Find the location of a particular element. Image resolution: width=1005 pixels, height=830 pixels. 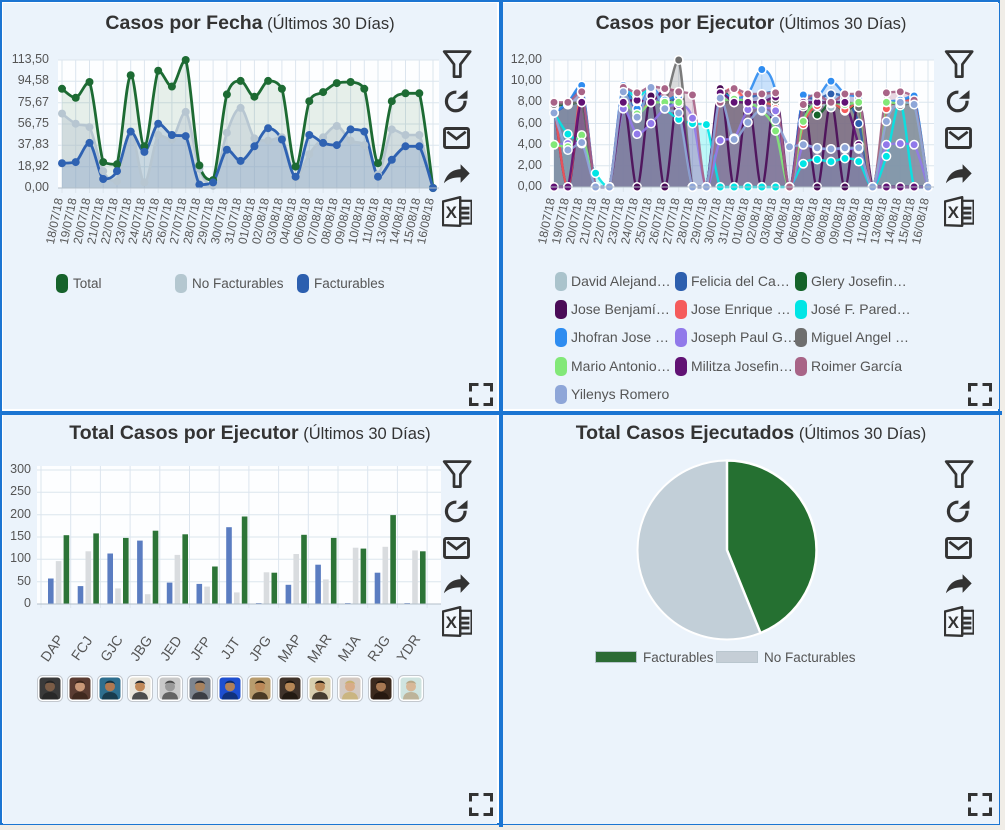

svg-text: 150 is located at coordinates (20, 536).